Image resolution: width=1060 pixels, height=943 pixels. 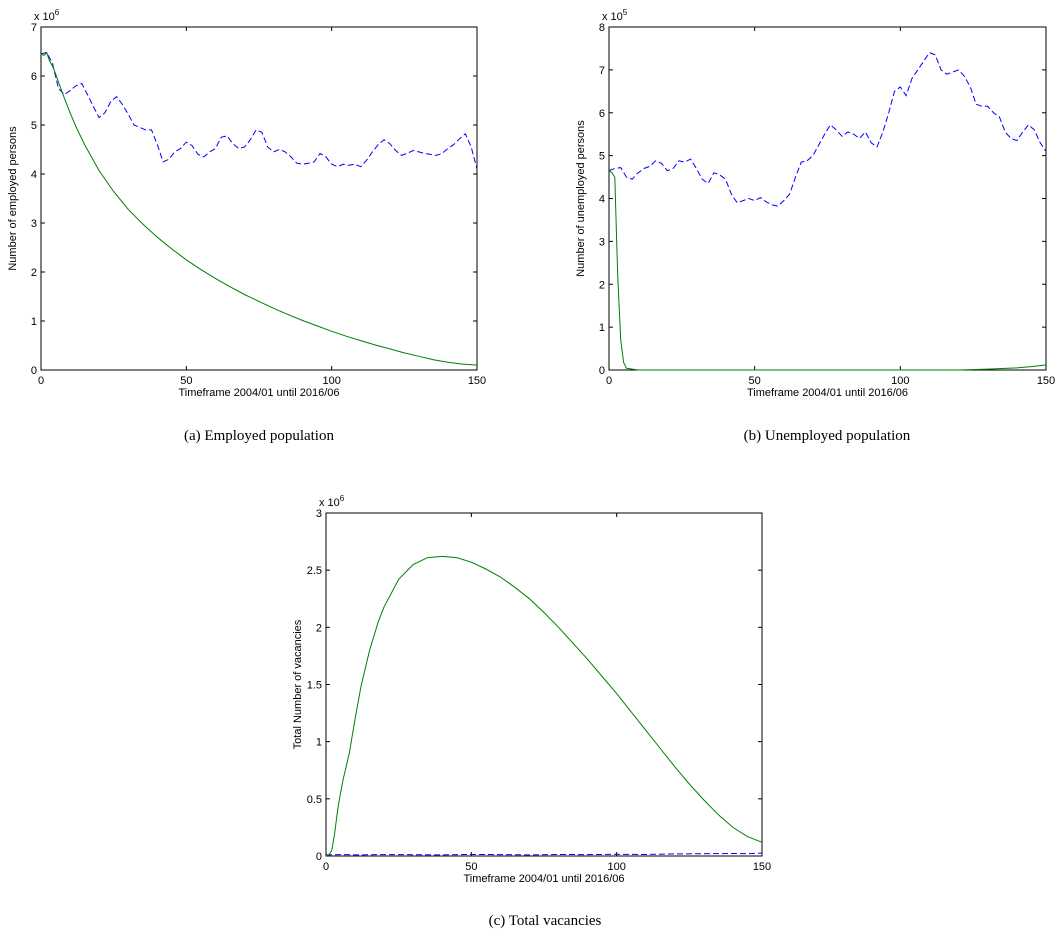 I want to click on y-tick-label: 1.5, so click(x=314, y=686).